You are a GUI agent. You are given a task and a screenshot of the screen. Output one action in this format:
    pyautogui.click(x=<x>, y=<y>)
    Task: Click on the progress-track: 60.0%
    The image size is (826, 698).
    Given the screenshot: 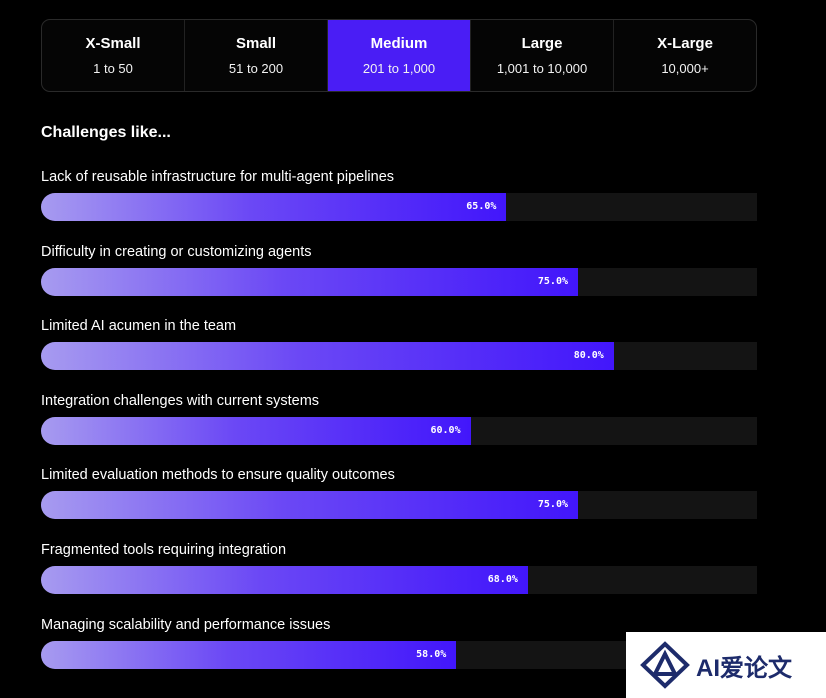 What is the action you would take?
    pyautogui.click(x=399, y=431)
    